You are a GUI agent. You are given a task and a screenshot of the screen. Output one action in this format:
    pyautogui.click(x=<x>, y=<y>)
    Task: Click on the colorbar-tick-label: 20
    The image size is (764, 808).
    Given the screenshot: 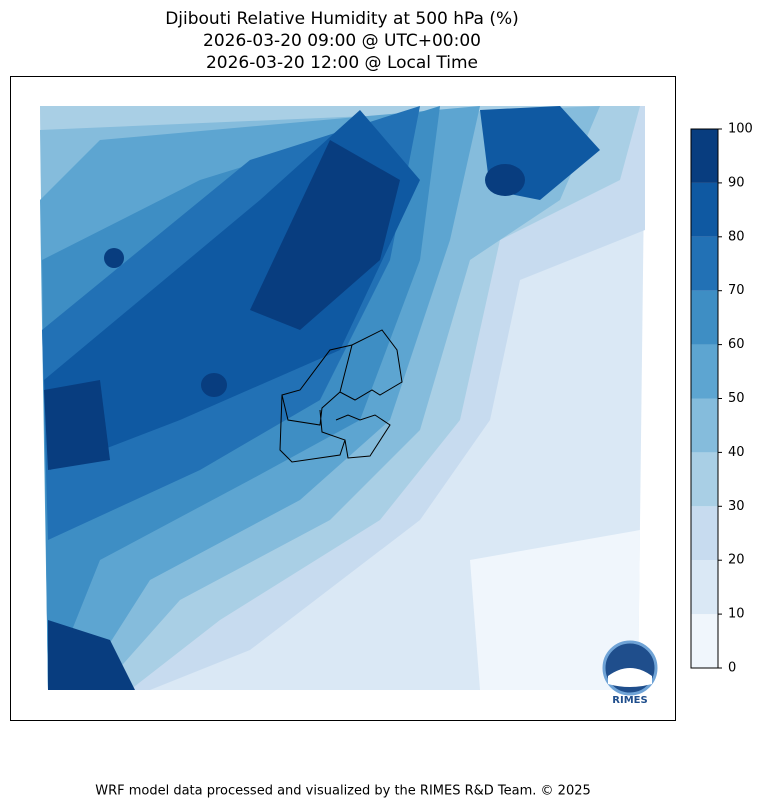 What is the action you would take?
    pyautogui.click(x=736, y=560)
    